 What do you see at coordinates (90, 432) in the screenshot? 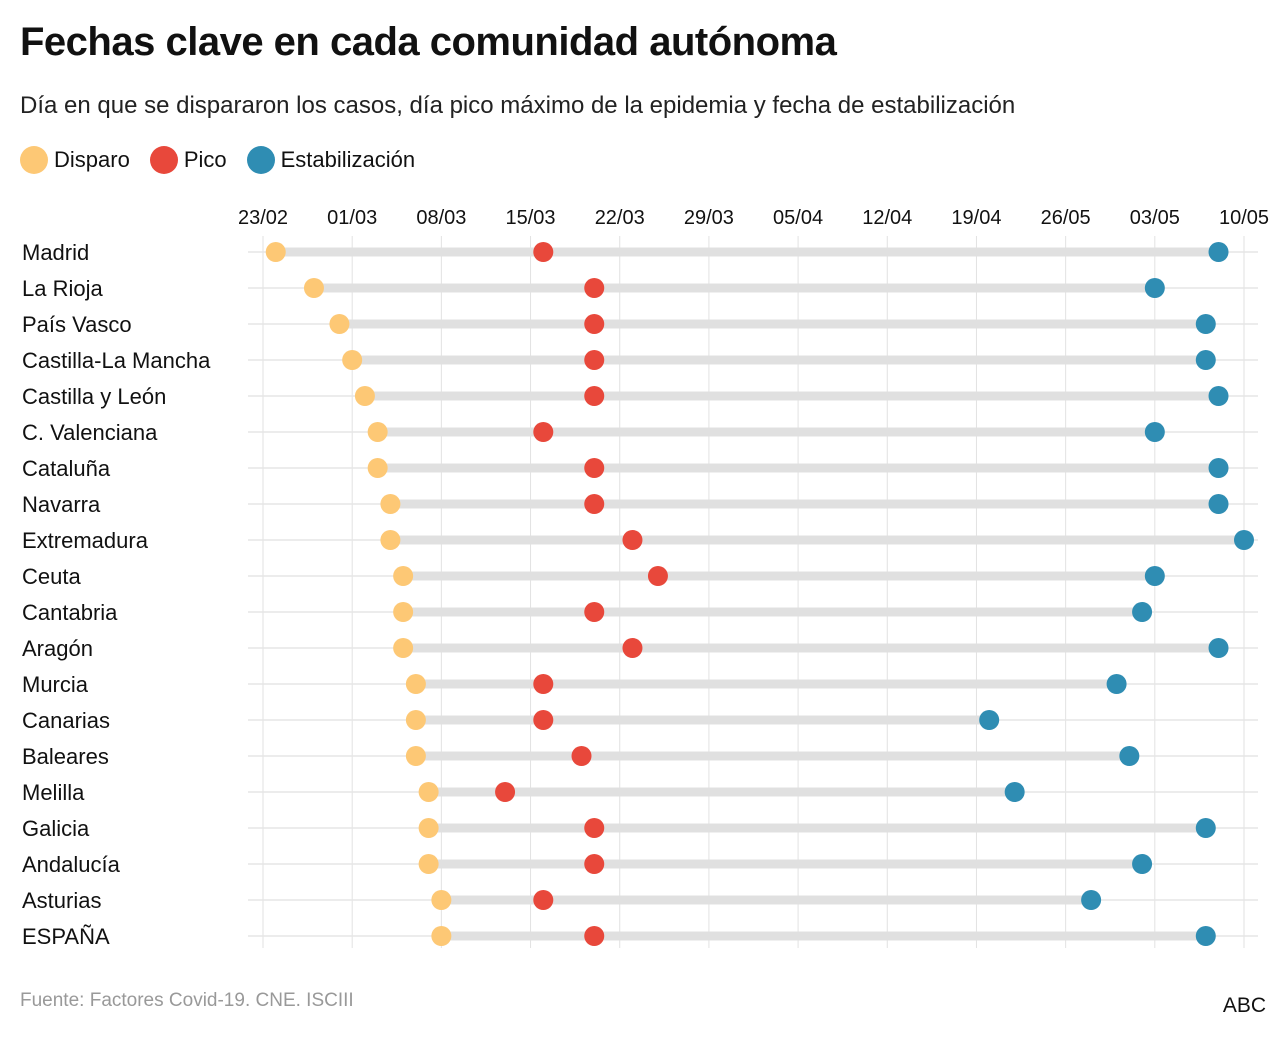
I see `row-label: C. Valenciana` at bounding box center [90, 432].